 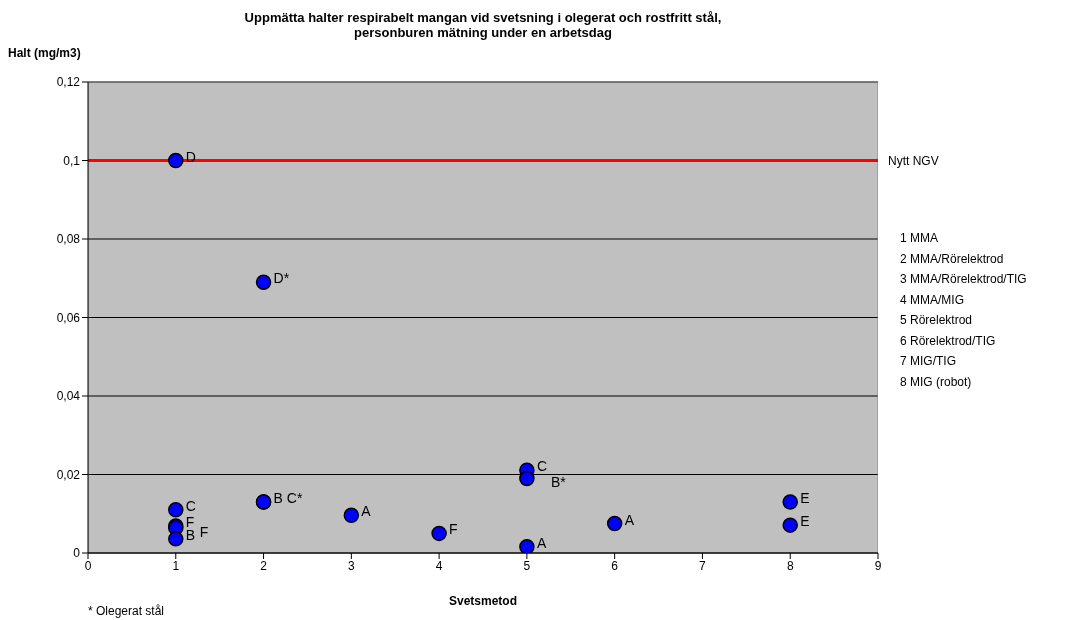 What do you see at coordinates (68, 474) in the screenshot?
I see `y-tick-label: 0,02` at bounding box center [68, 474].